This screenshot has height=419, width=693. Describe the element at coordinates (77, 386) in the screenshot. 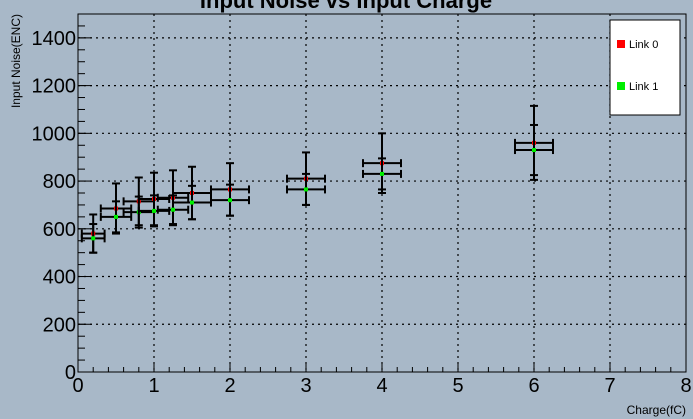

I see `x-tick-label: 0` at that location.